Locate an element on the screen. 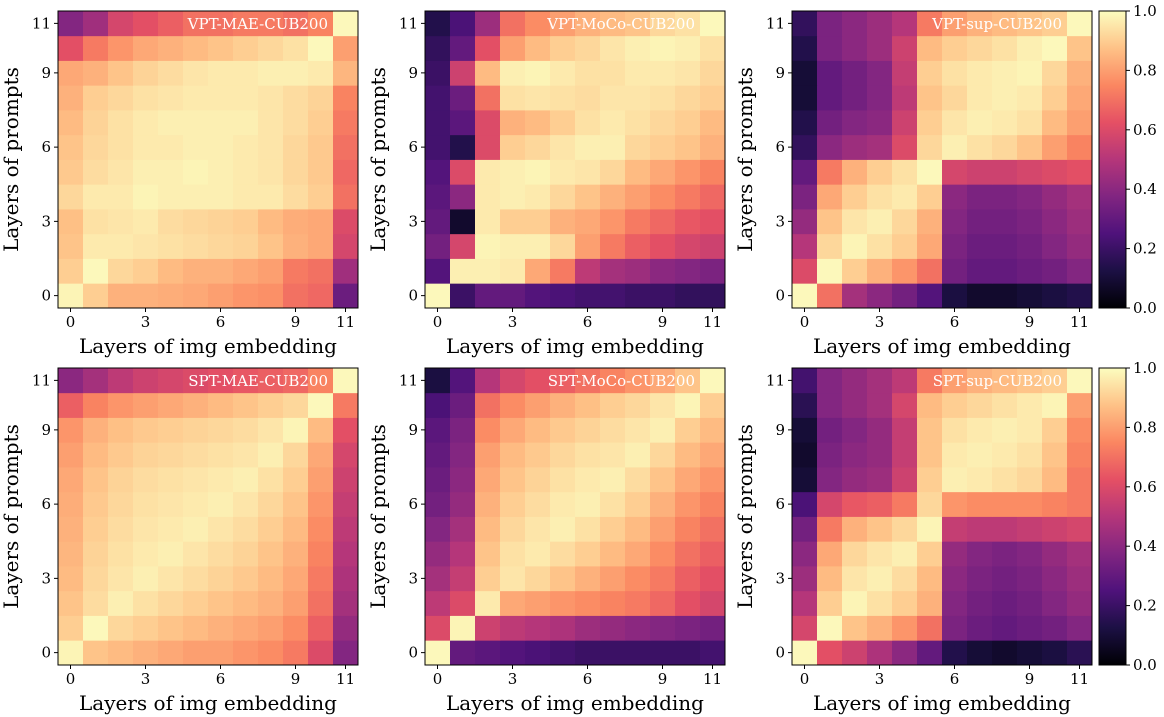 The width and height of the screenshot is (1164, 717). colorbar-tick-label: 0.6 is located at coordinates (1145, 487).